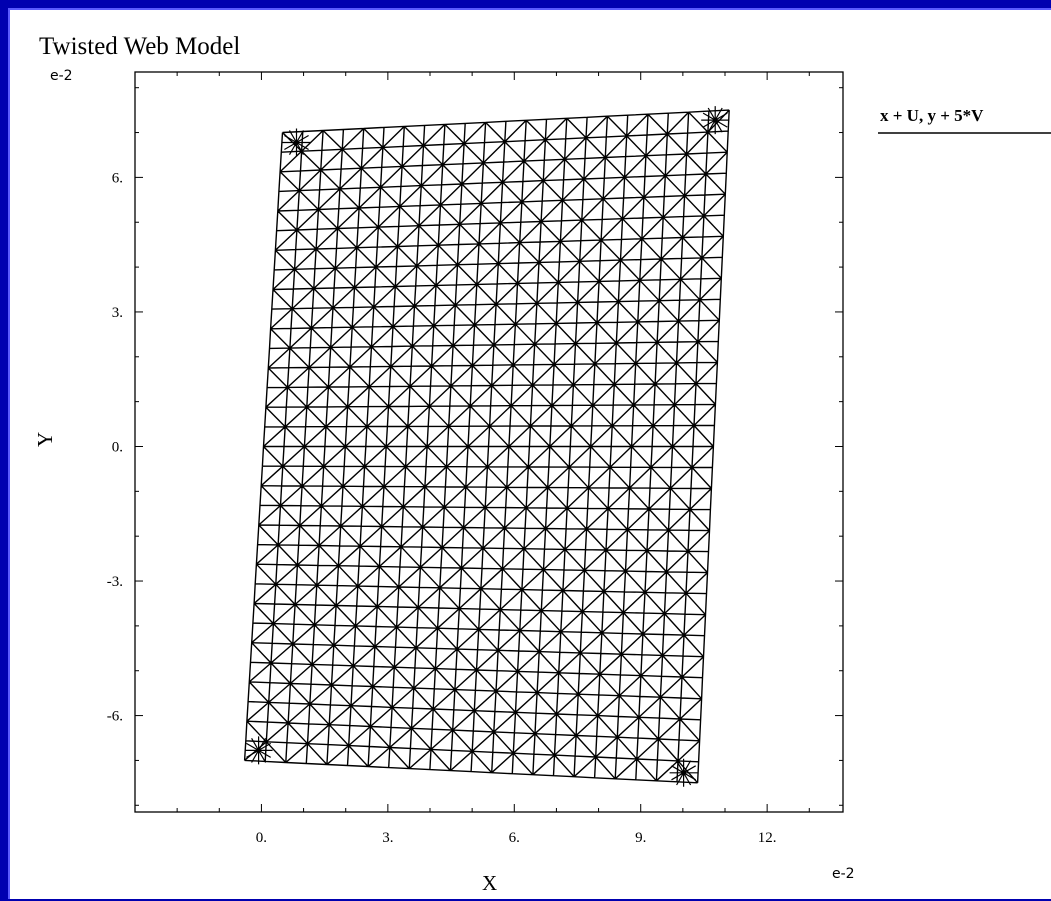 The height and width of the screenshot is (901, 1051). Describe the element at coordinates (843, 874) in the screenshot. I see `x-exponent-label: e-2` at that location.